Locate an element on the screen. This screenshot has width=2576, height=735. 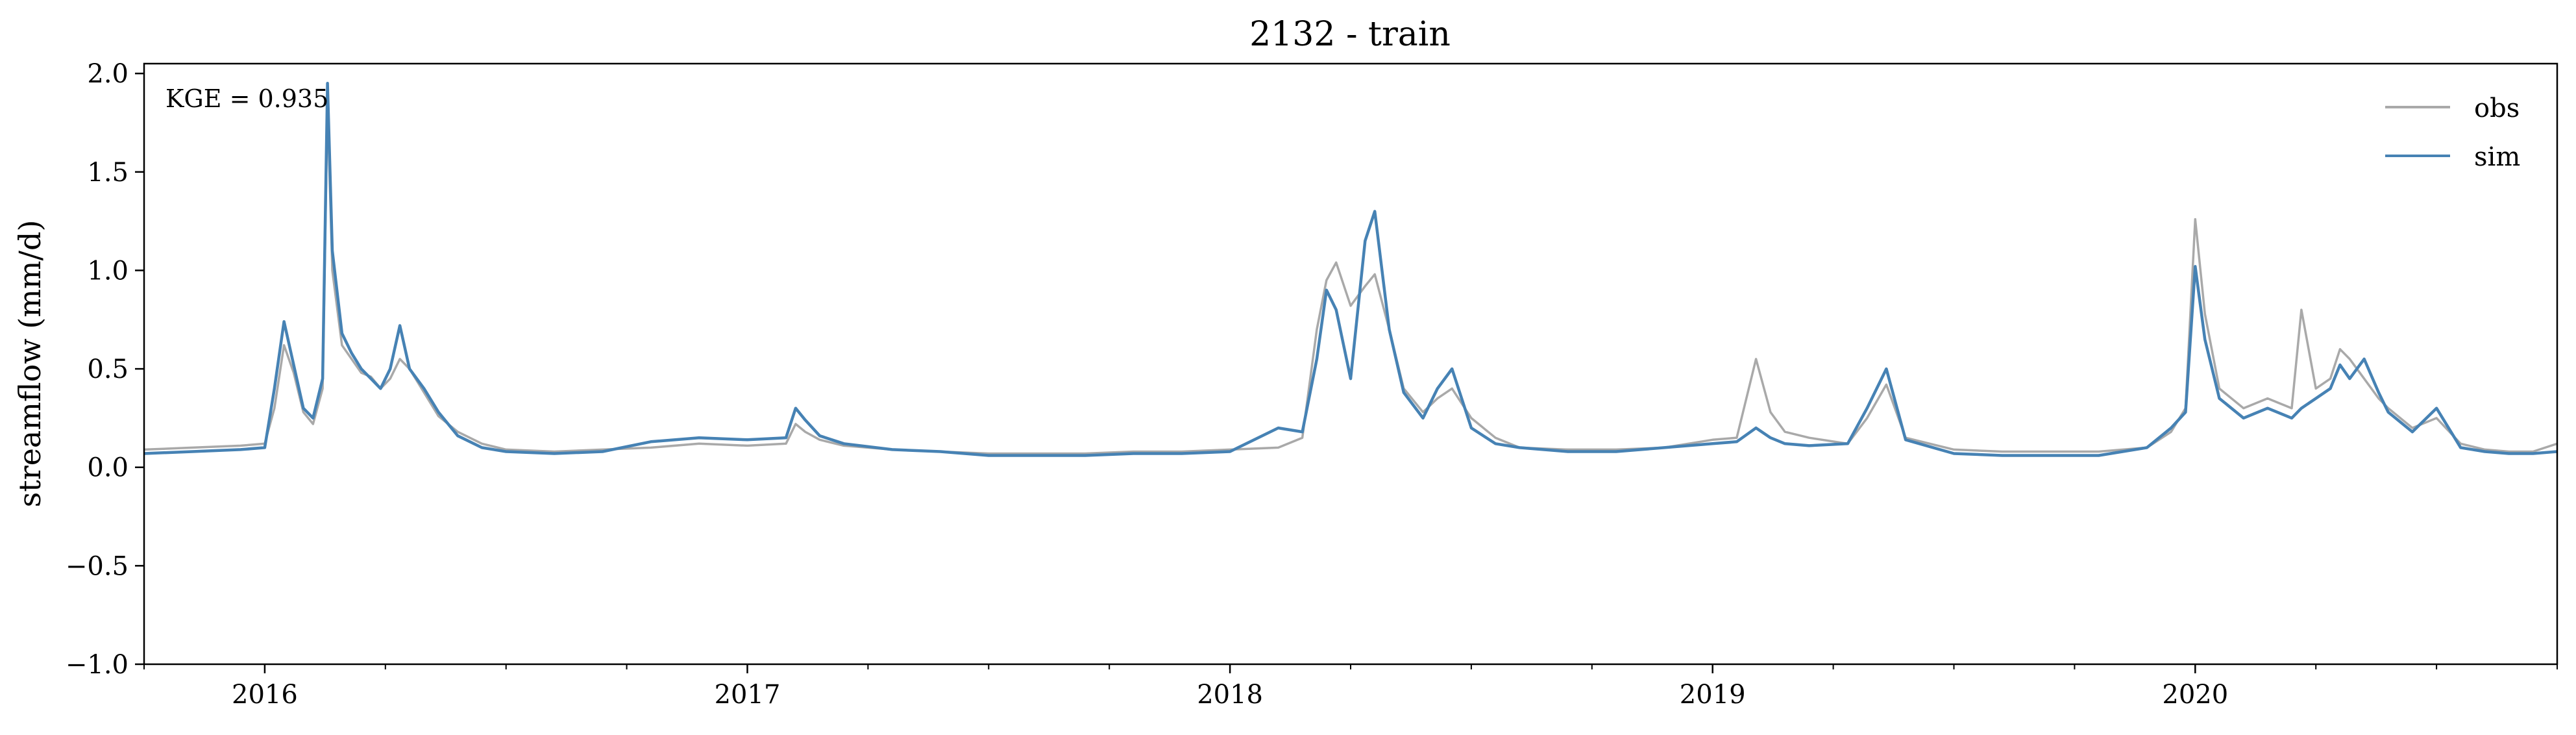
legend-label-sim: sim is located at coordinates (2497, 157).